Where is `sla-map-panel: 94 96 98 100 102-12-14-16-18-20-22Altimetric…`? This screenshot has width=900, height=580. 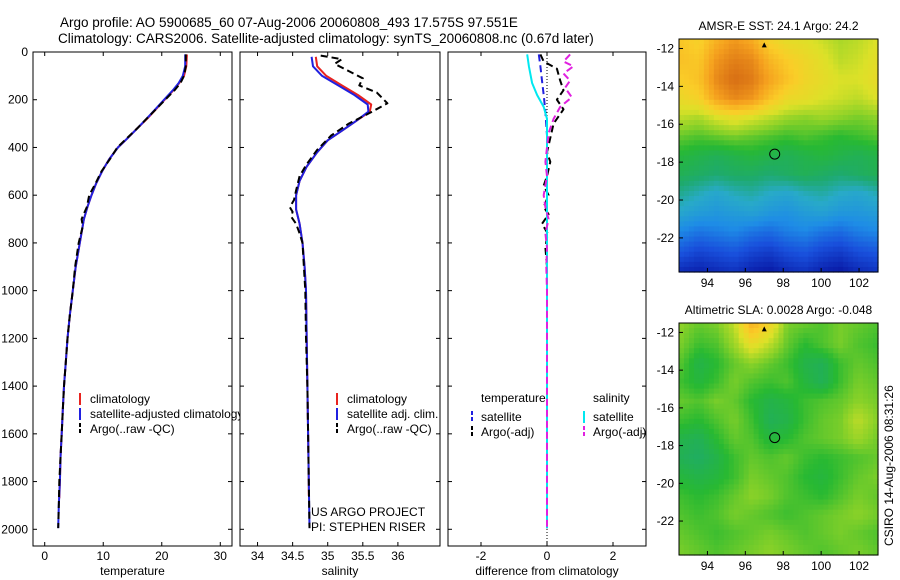
sla-map-panel: 94 96 98 100 102-12-14-16-18-20-22Altimetric… is located at coordinates (768, 438).